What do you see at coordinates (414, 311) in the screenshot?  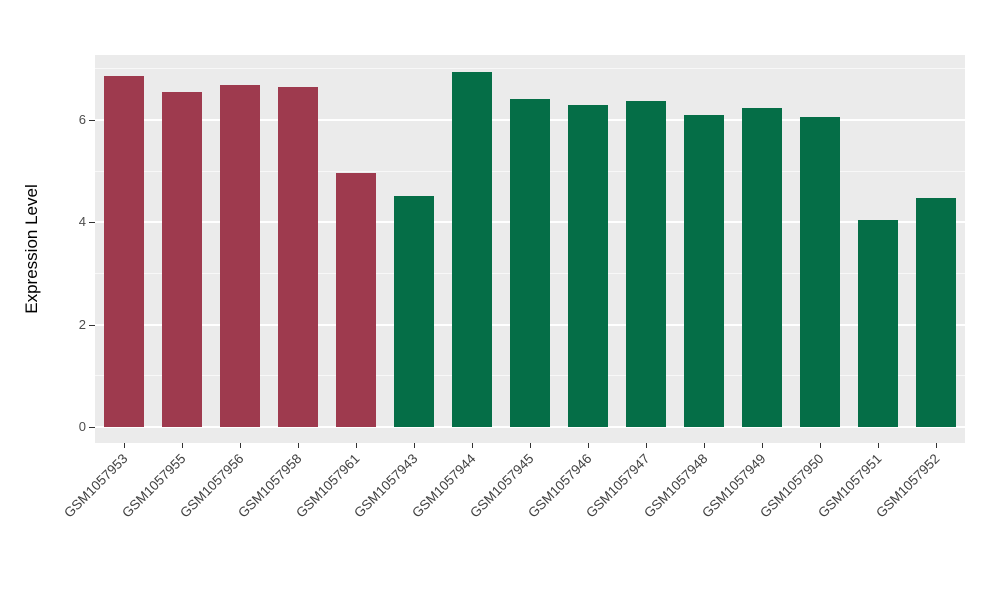 I see `bar-GSM1057943` at bounding box center [414, 311].